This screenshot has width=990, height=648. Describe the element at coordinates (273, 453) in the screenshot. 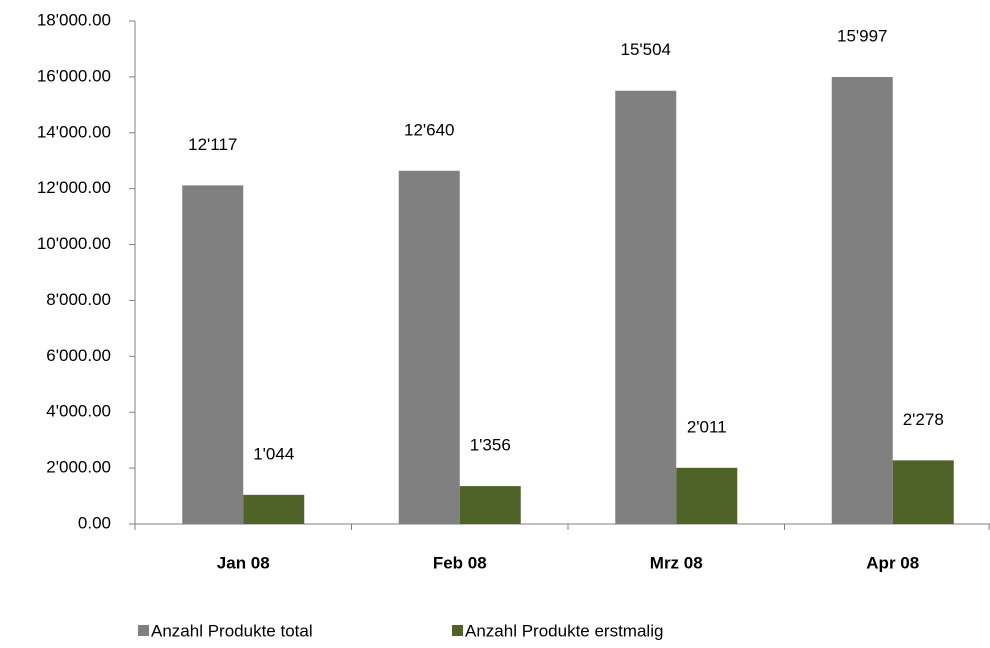

I see `data-label: 1'044` at that location.